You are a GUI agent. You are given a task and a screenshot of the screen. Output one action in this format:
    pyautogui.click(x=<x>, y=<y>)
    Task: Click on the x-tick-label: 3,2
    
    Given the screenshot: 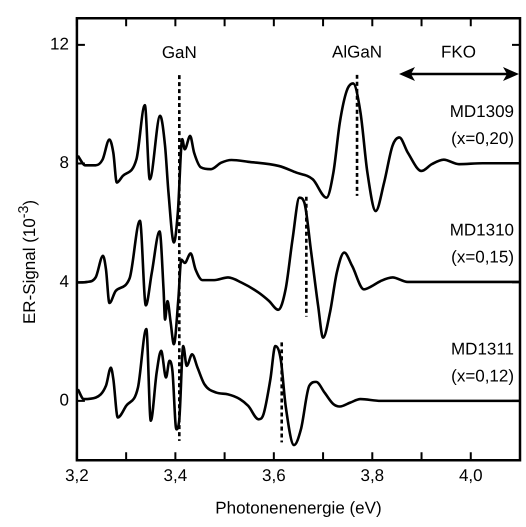 What is the action you would take?
    pyautogui.click(x=77, y=476)
    